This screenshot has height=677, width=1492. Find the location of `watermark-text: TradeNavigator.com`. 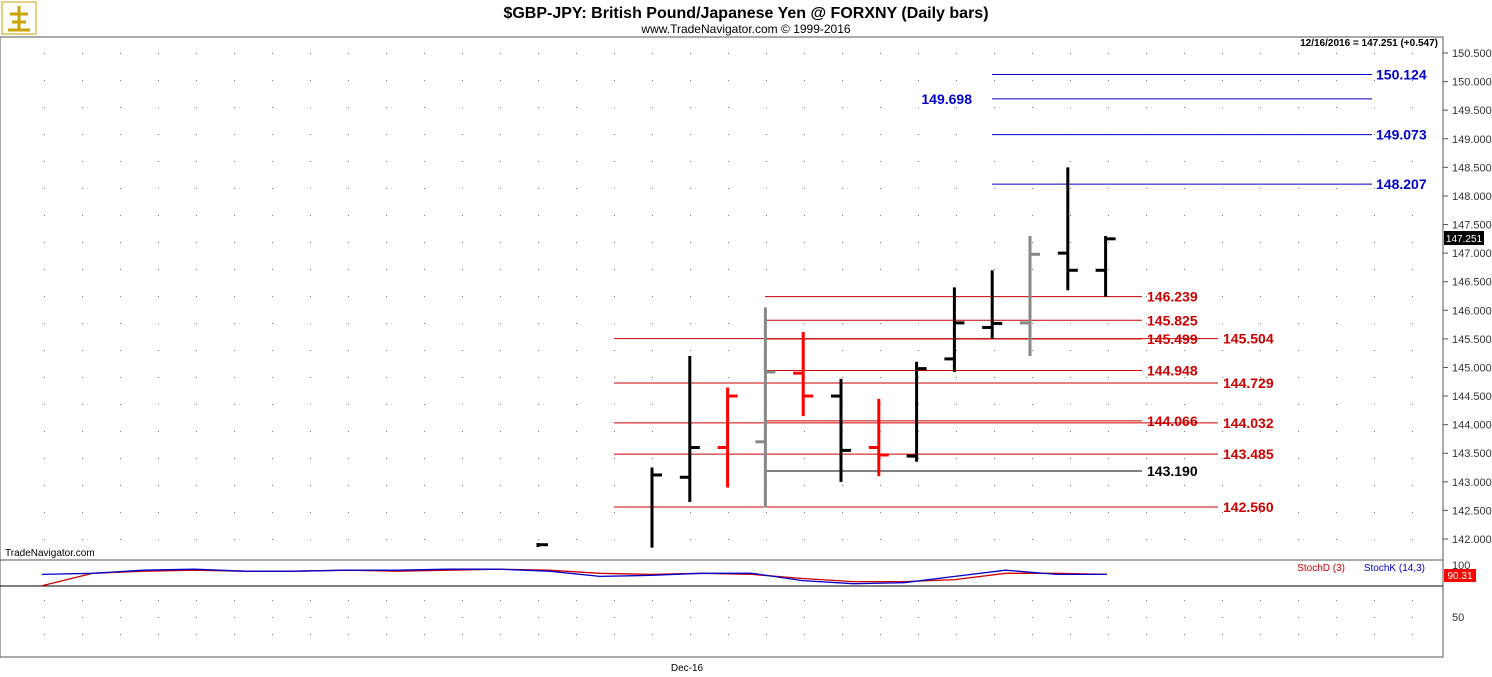

watermark-text: TradeNavigator.com is located at coordinates (50, 553).